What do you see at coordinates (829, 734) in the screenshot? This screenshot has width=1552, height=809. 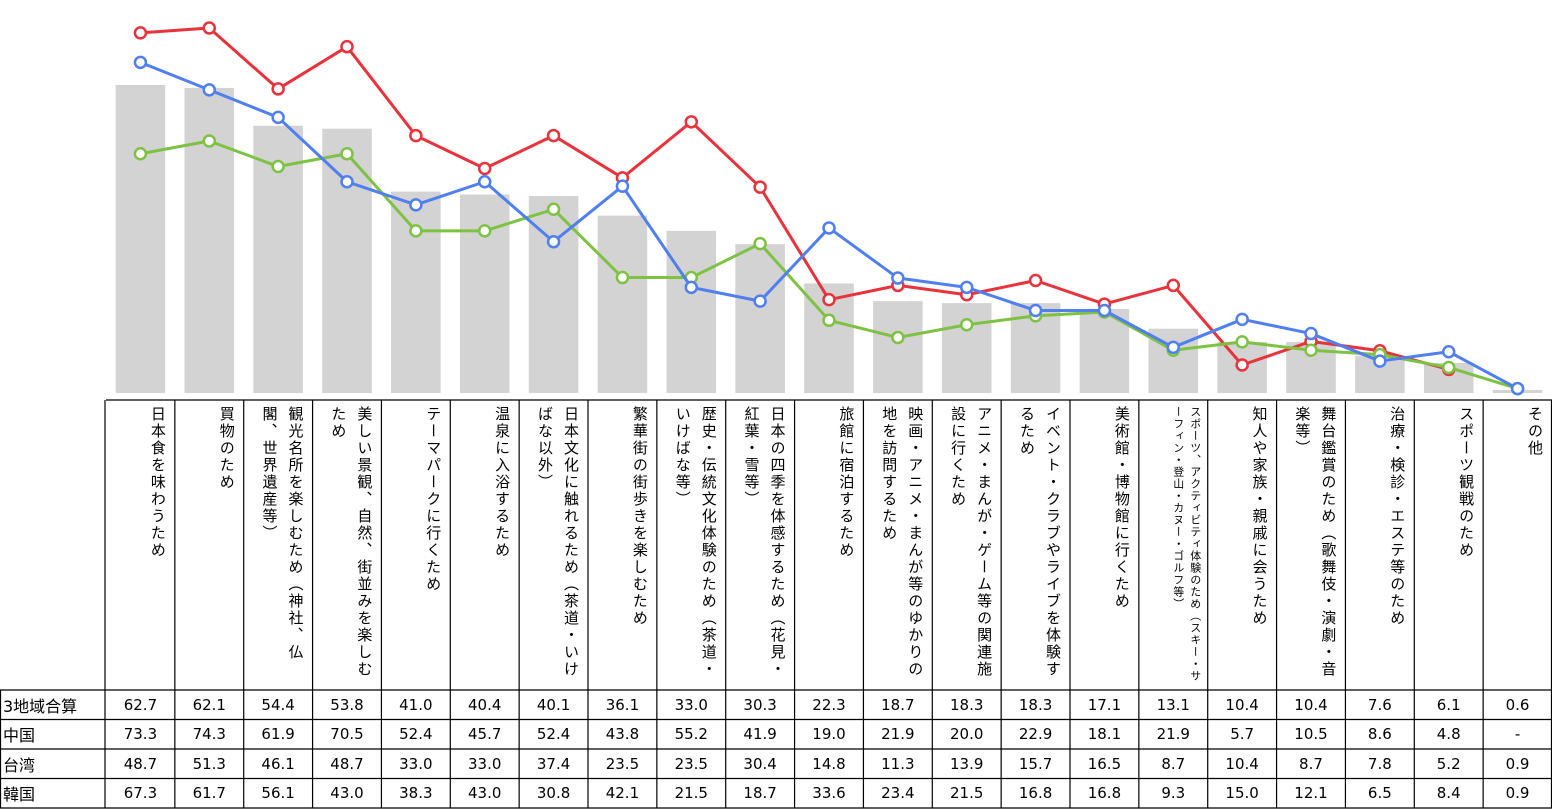 I see `table-cell: 19.0` at bounding box center [829, 734].